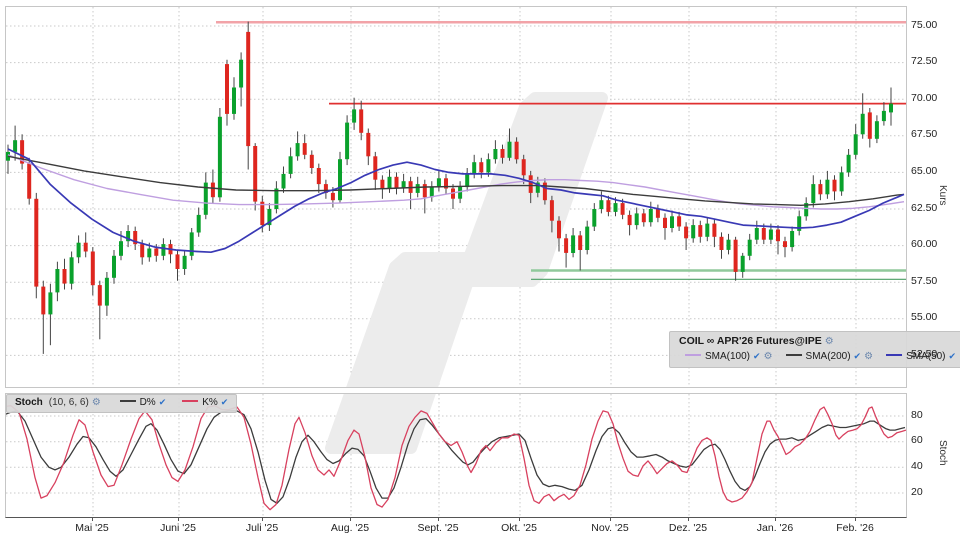 The image size is (960, 540). Describe the element at coordinates (942, 195) in the screenshot. I see `price-axis-title: Kurs` at that location.